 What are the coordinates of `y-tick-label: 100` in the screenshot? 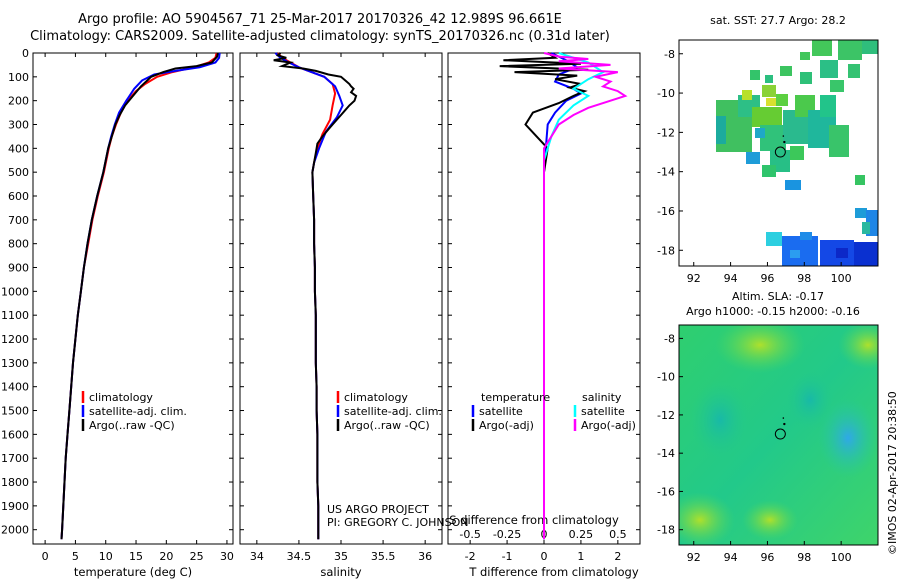 It's located at (18, 77).